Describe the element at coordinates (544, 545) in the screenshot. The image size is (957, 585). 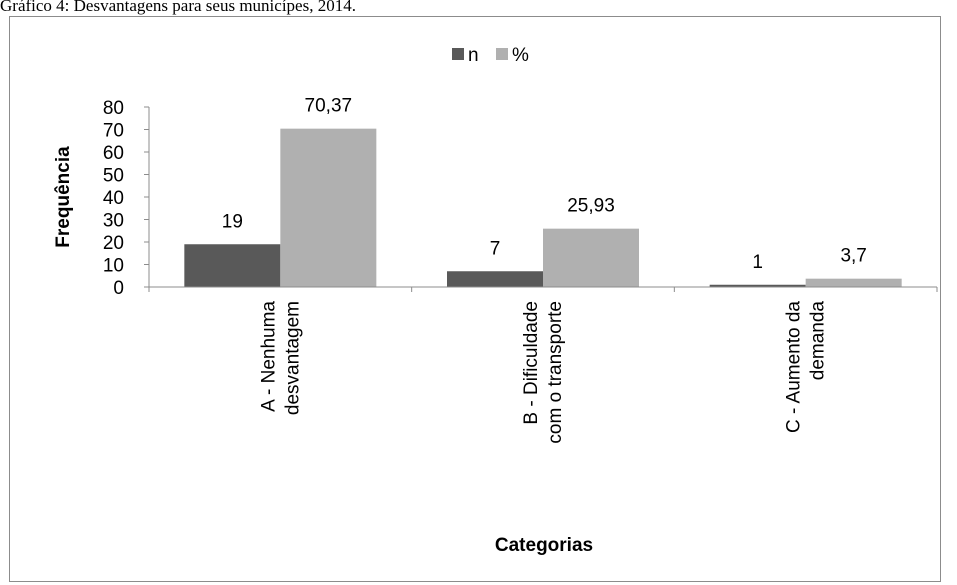
I see `x-axis-title: Categorias` at that location.